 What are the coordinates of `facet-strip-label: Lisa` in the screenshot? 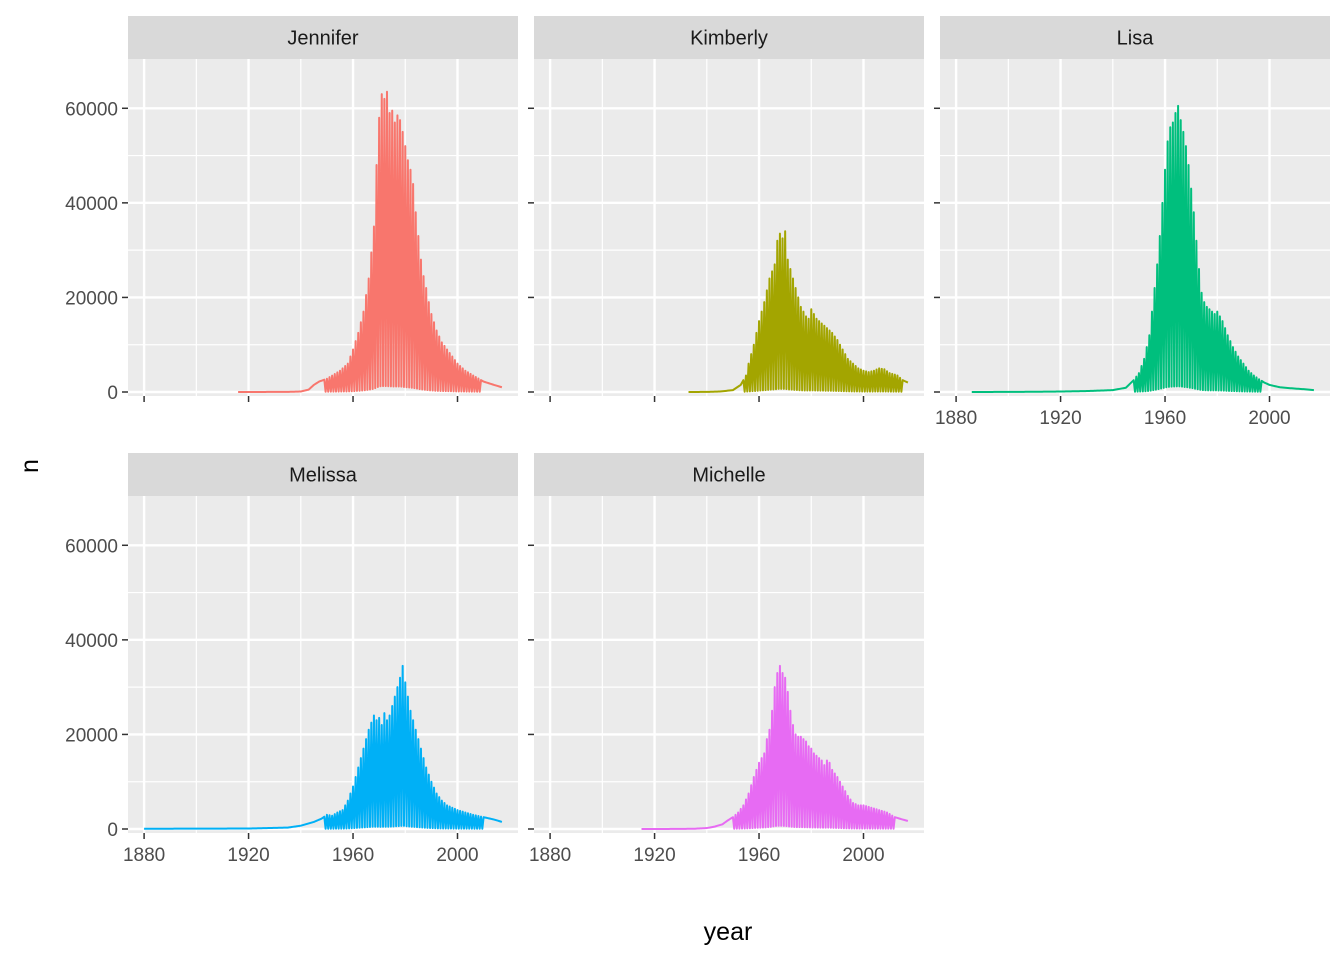 It's located at (1136, 39).